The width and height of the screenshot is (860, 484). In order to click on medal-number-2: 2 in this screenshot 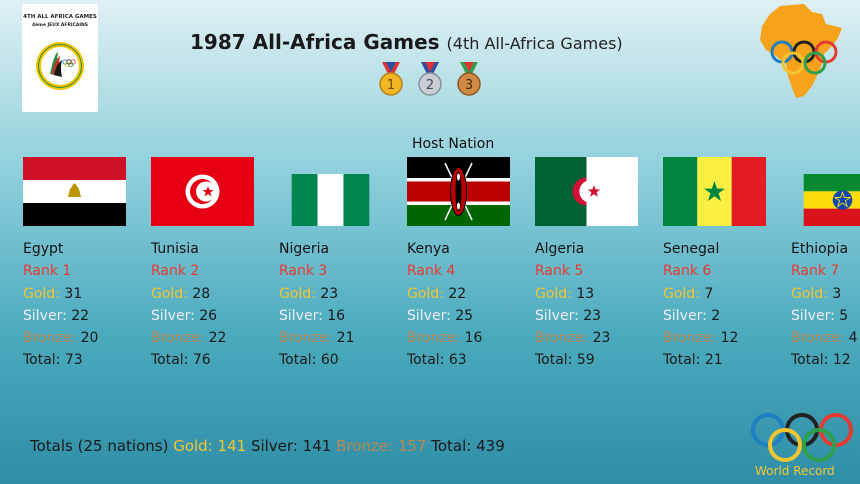, I will do `click(430, 85)`.